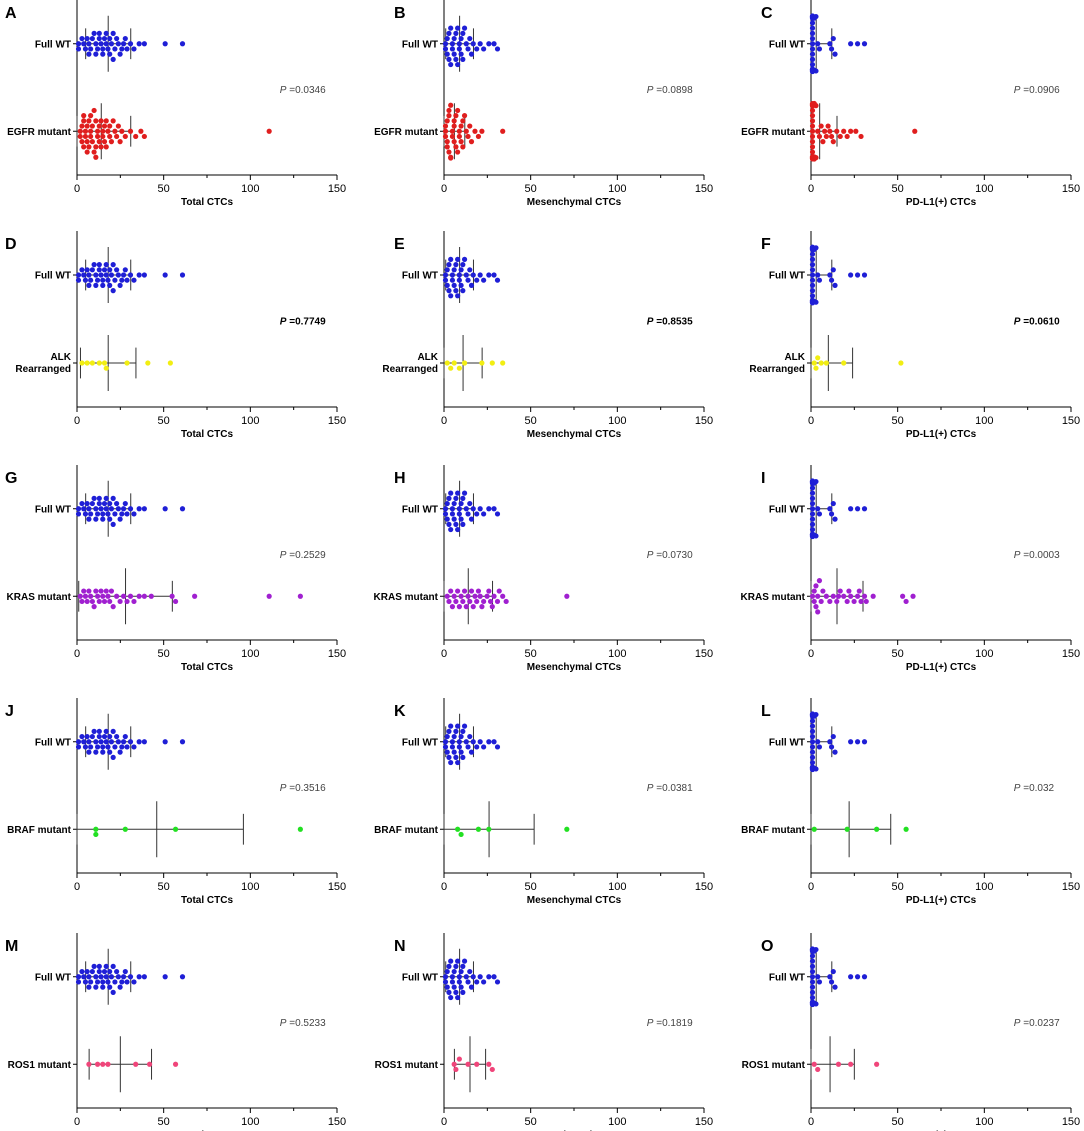 The image size is (1084, 1131). I want to click on panel-letter: H, so click(400, 478).